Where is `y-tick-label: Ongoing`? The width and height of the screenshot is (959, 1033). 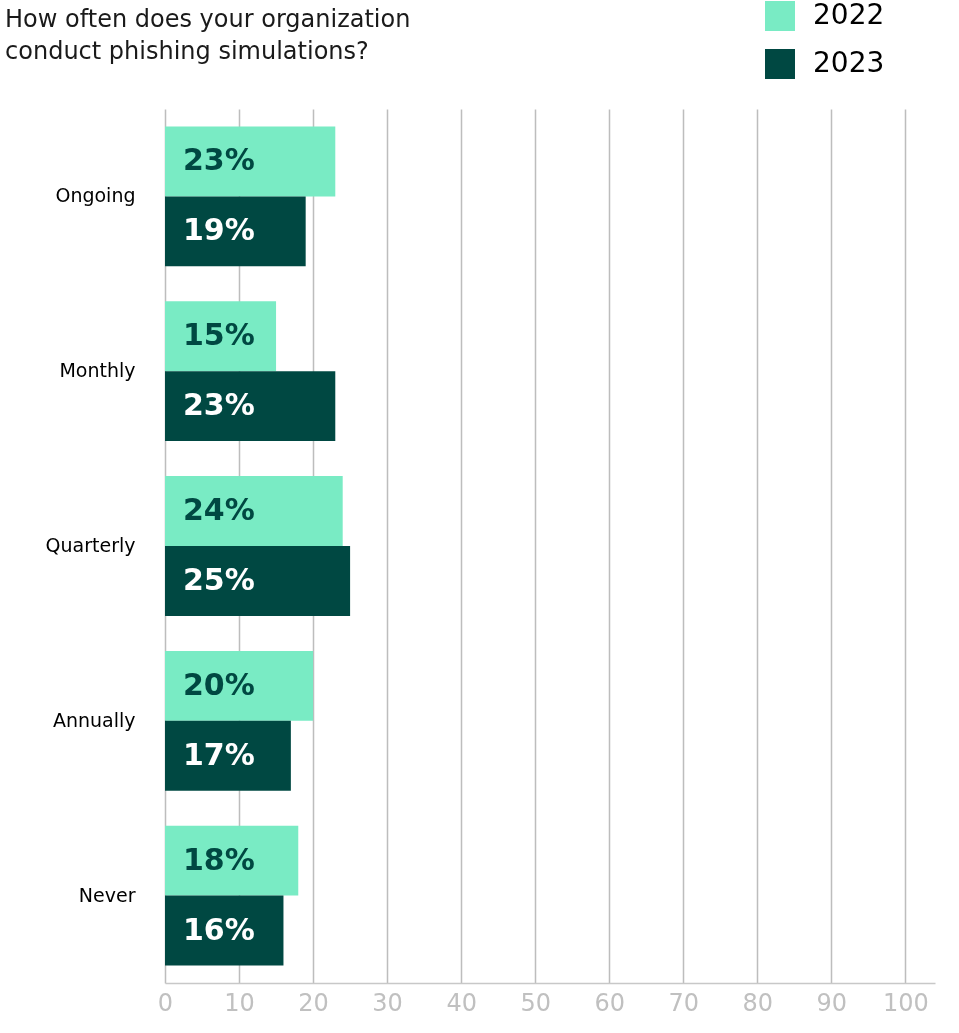
y-tick-label: Ongoing is located at coordinates (95, 195).